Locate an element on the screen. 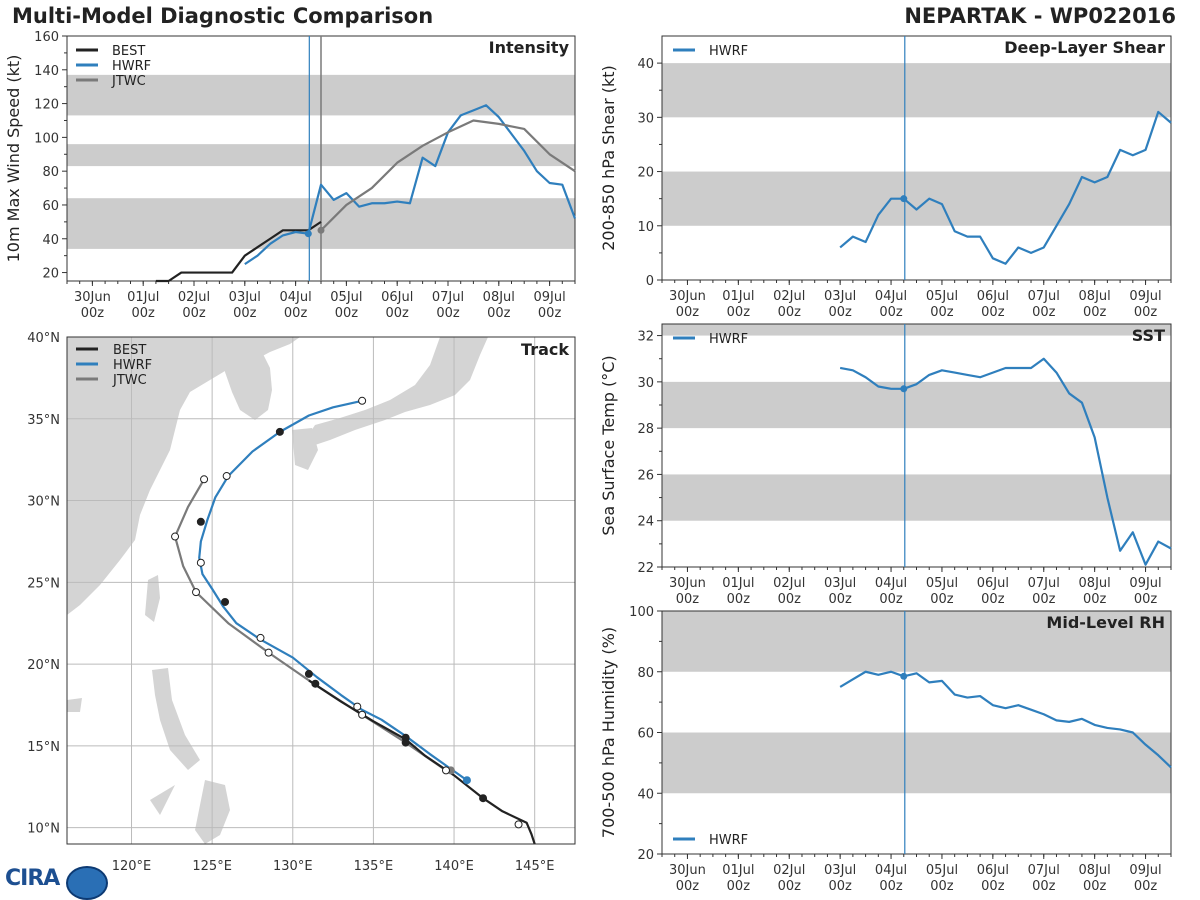 The height and width of the screenshot is (900, 1200). land-palawan is located at coordinates (162, 800).